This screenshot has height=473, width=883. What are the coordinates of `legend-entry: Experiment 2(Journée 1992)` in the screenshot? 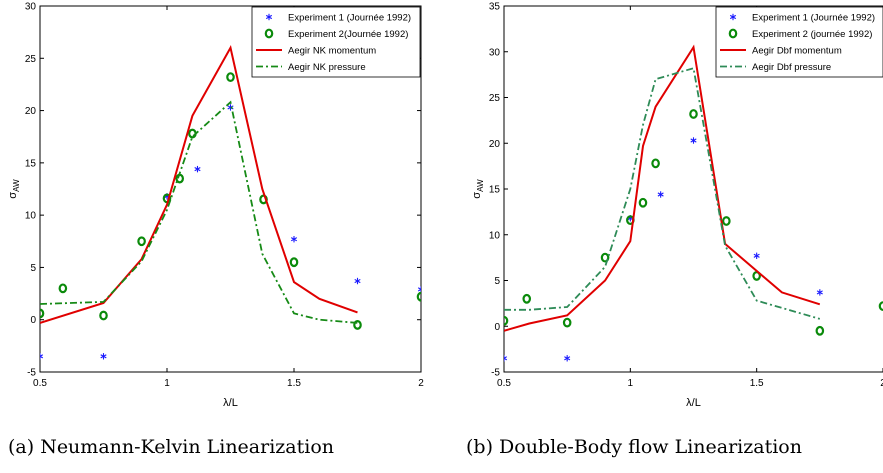 It's located at (348, 34).